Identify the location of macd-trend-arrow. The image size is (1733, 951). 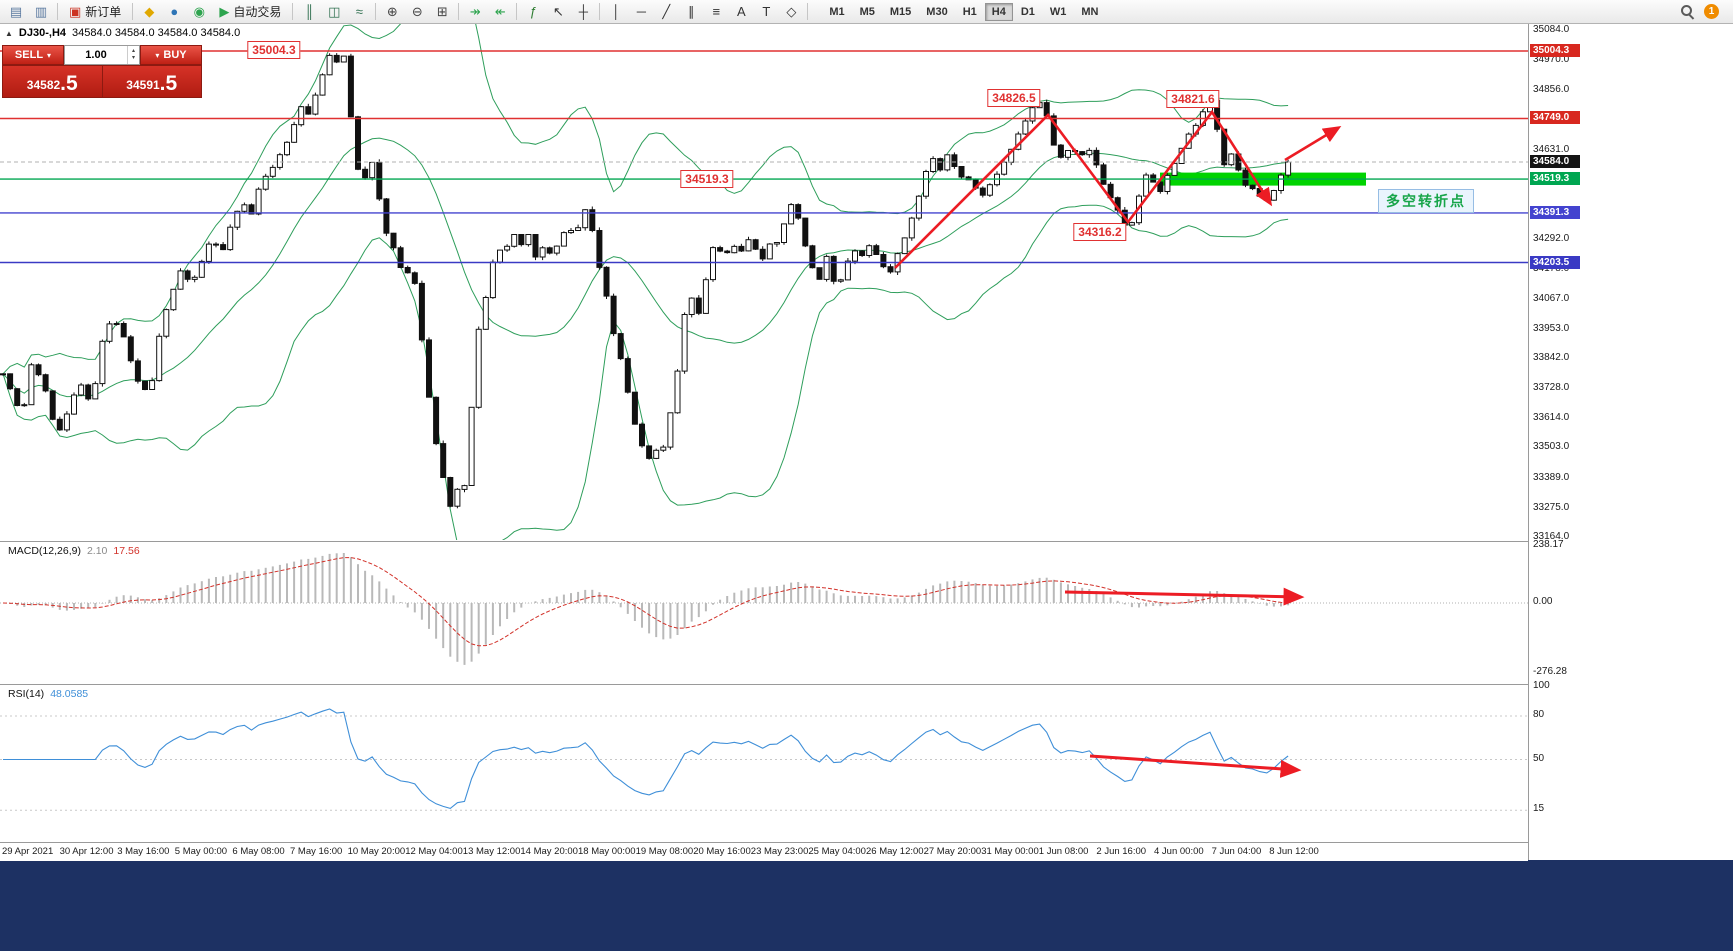
(1184, 596).